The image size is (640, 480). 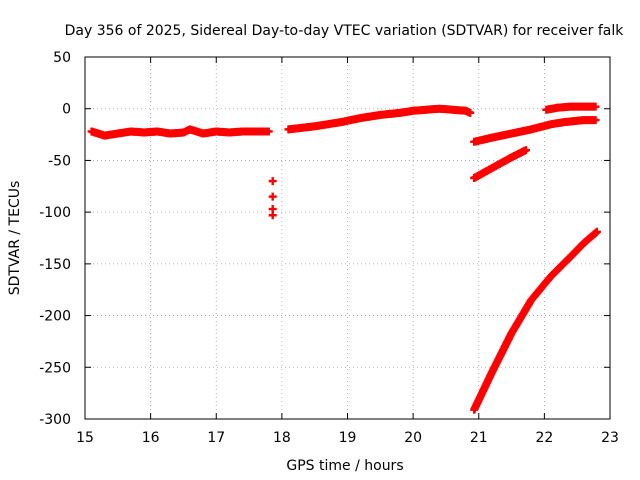 What do you see at coordinates (282, 438) in the screenshot?
I see `x-tick-label: 18` at bounding box center [282, 438].